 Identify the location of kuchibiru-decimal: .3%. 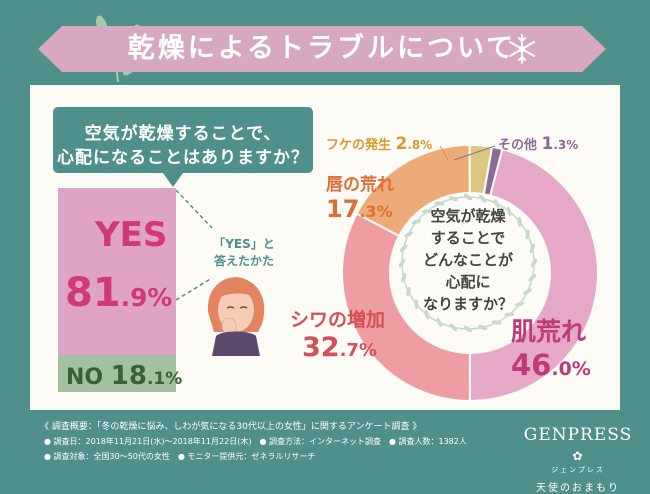
(376, 211).